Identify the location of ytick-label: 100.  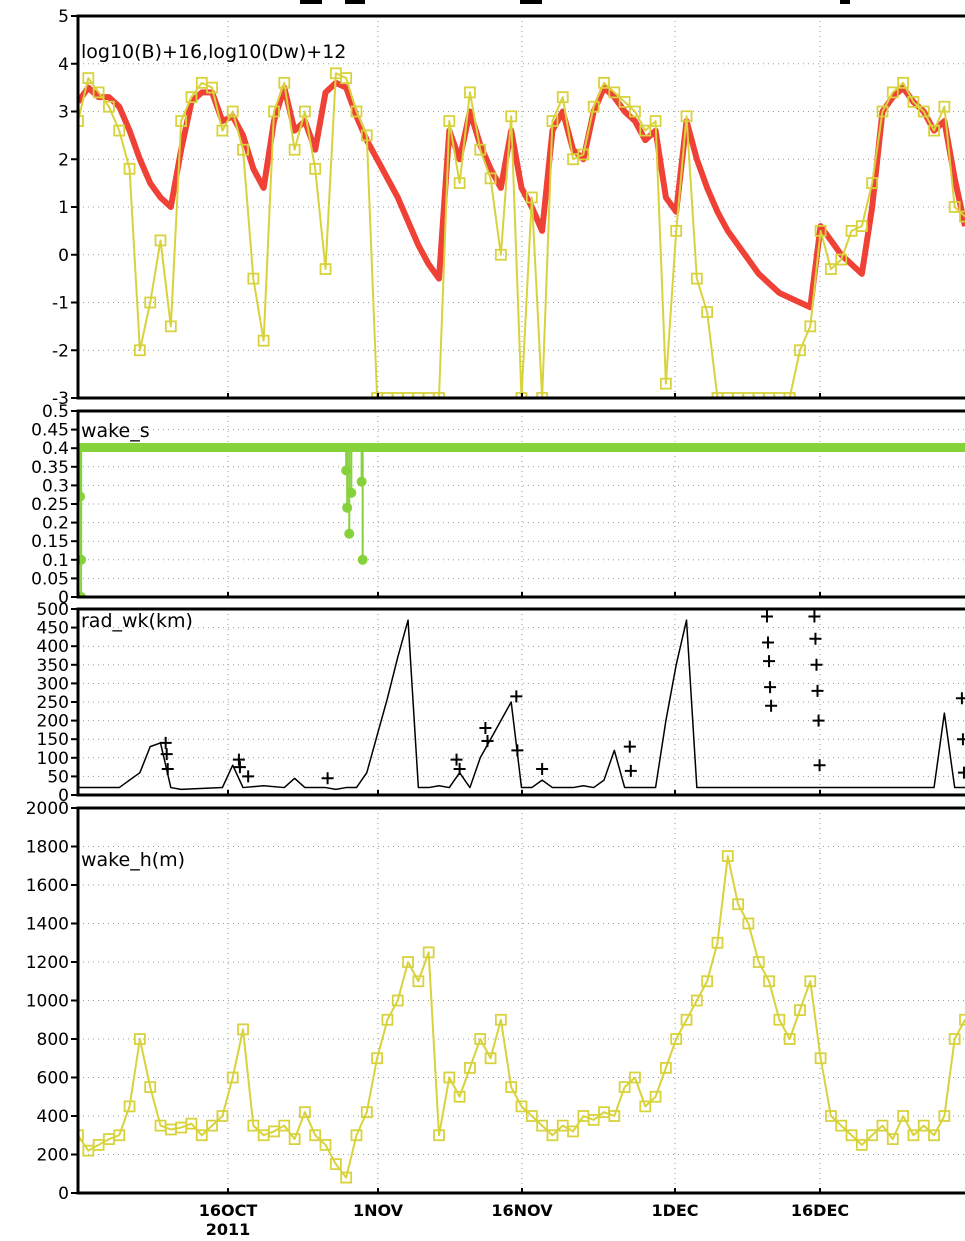
(53, 759).